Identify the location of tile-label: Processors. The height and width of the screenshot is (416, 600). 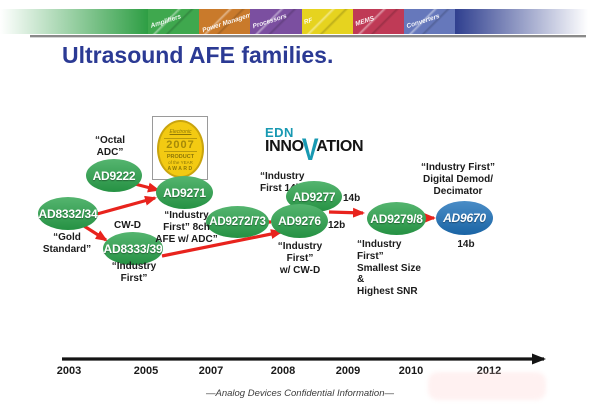
(270, 21).